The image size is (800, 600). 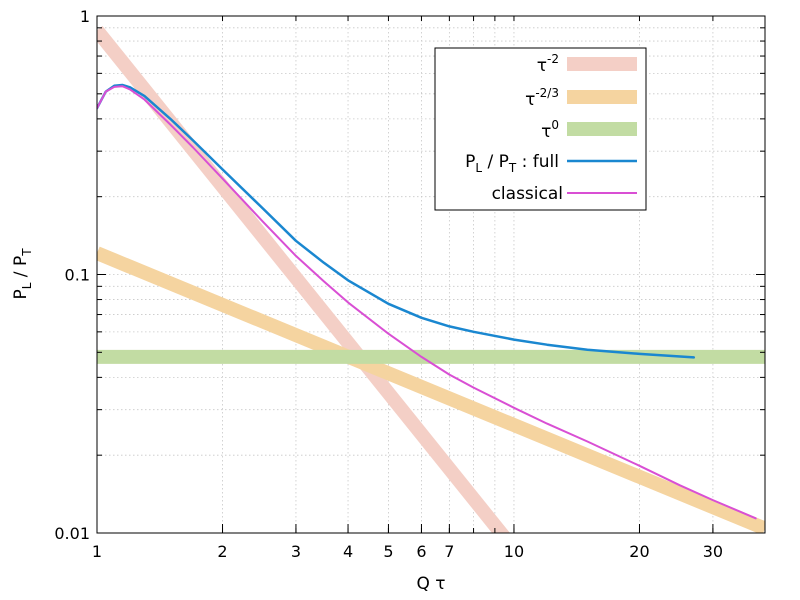 What do you see at coordinates (430, 584) in the screenshot?
I see `x-axis-label: Q τ` at bounding box center [430, 584].